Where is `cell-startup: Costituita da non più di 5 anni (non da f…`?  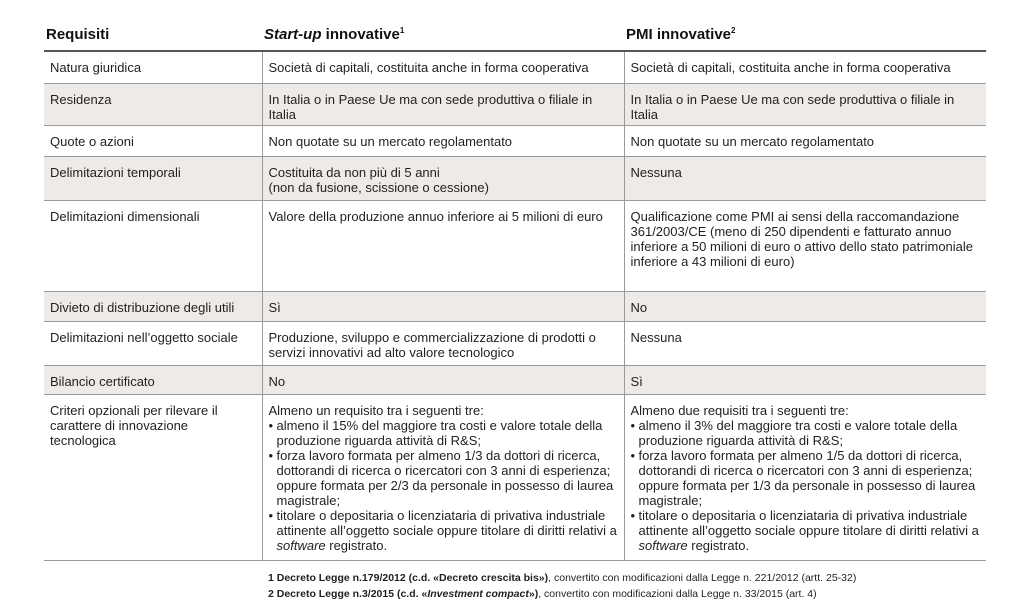
cell-startup: Costituita da non più di 5 anni (non da f… is located at coordinates (442, 178).